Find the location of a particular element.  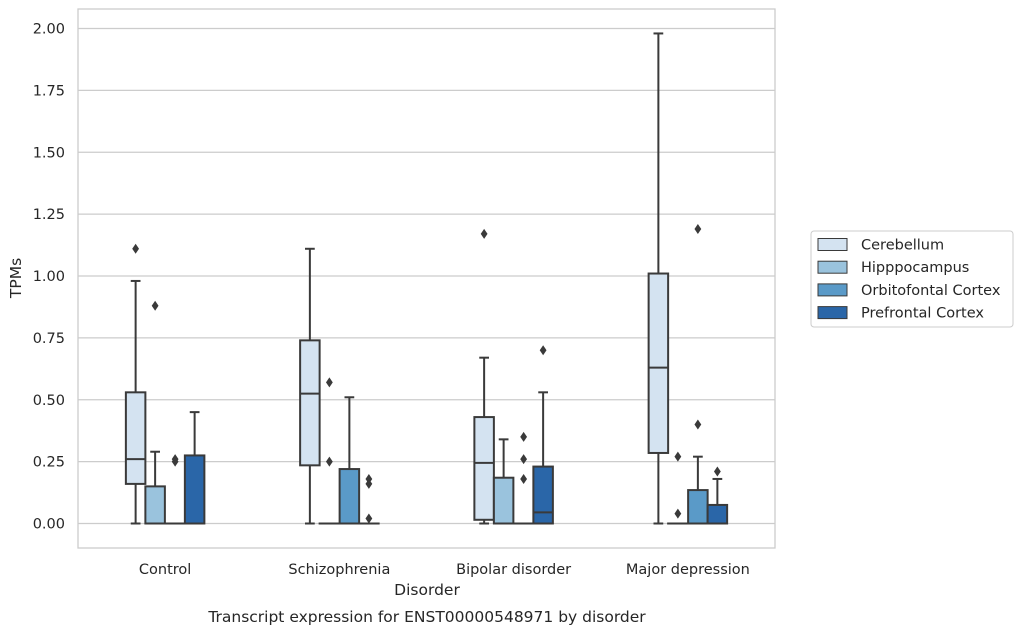

legend-label: Orbitofontal Cortex is located at coordinates (931, 291).